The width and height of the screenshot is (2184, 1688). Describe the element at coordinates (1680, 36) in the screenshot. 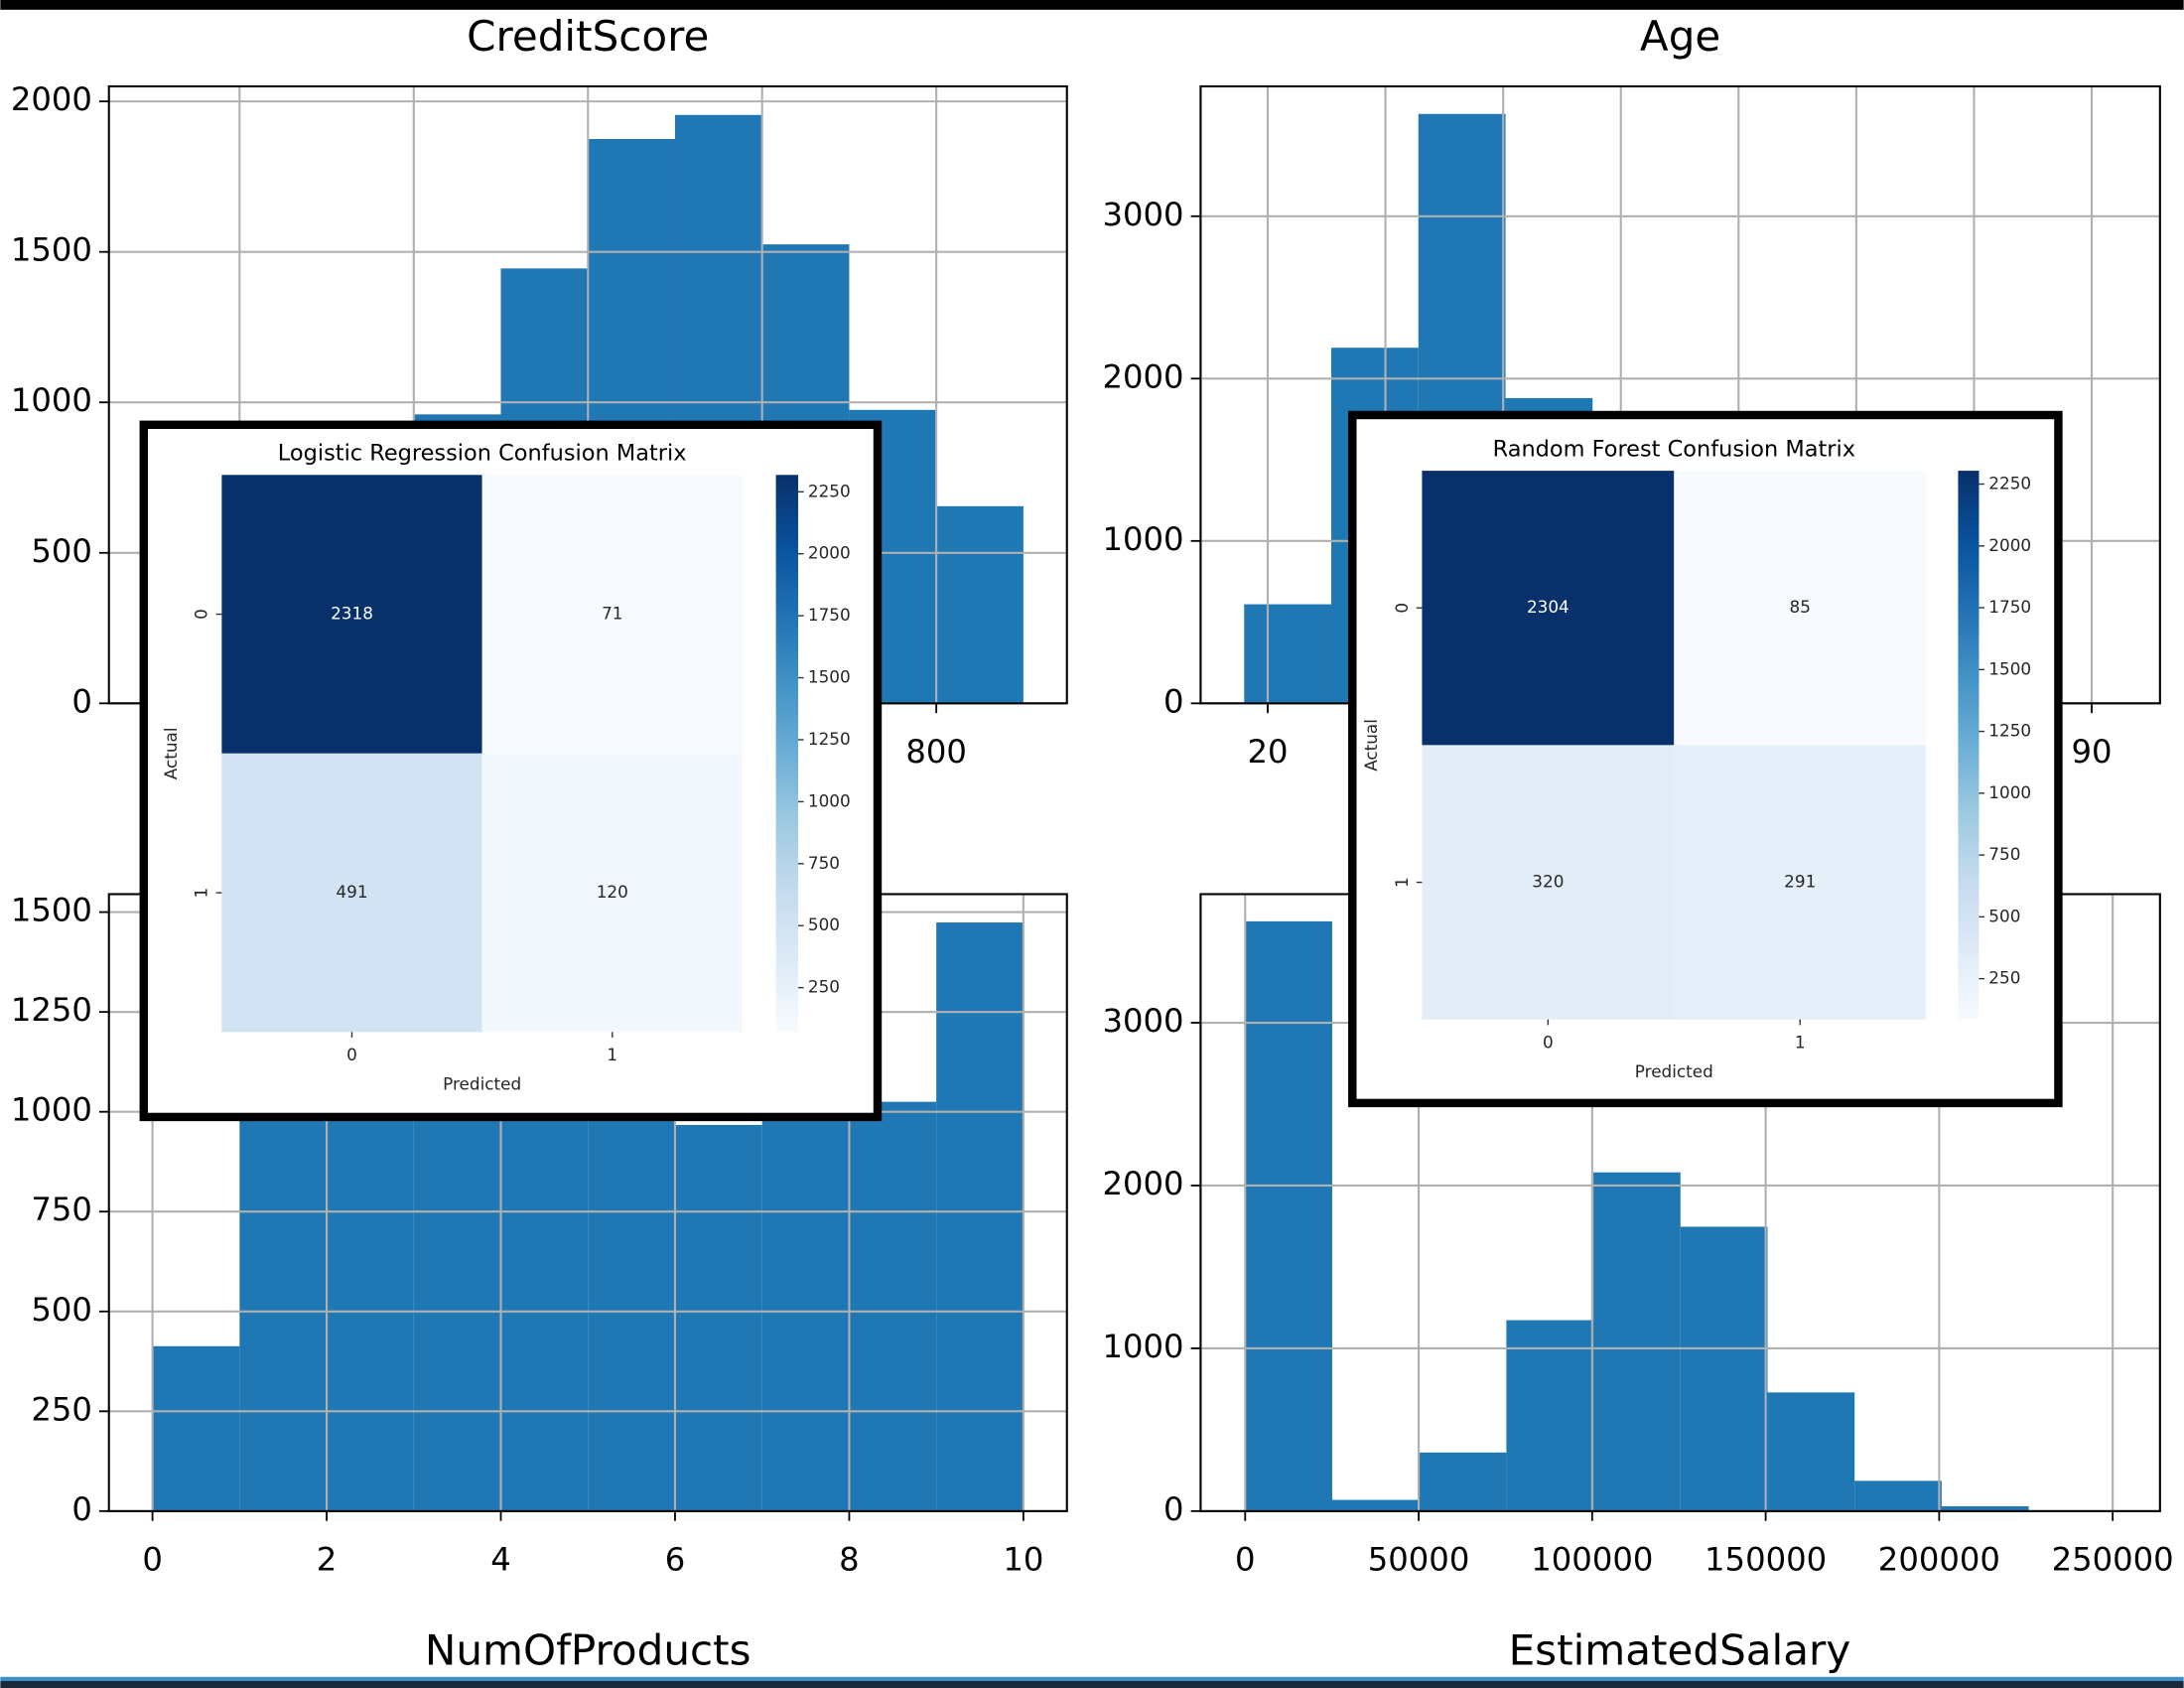

I see `chart-title: Age` at that location.